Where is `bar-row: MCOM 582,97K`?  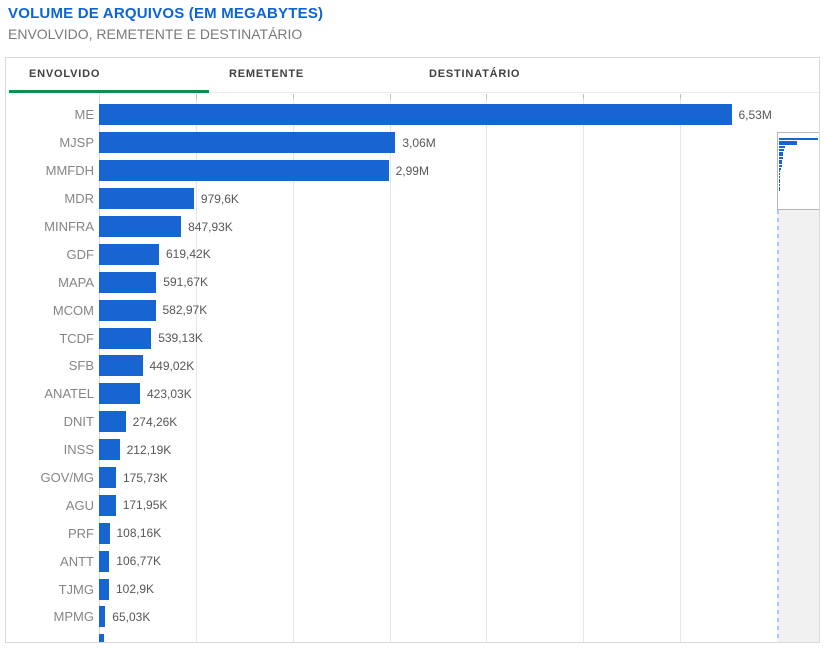 bar-row: MCOM 582,97K is located at coordinates (391, 310).